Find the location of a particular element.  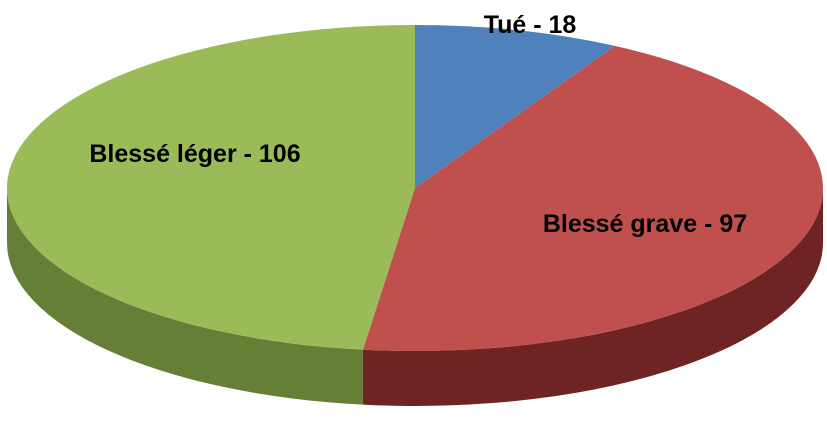

pie-slice is located at coordinates (515, 106).